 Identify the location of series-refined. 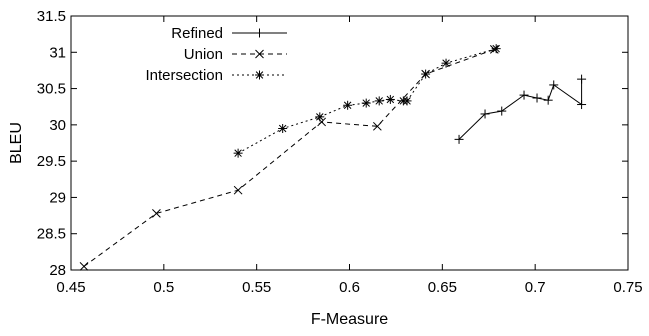
(520, 109).